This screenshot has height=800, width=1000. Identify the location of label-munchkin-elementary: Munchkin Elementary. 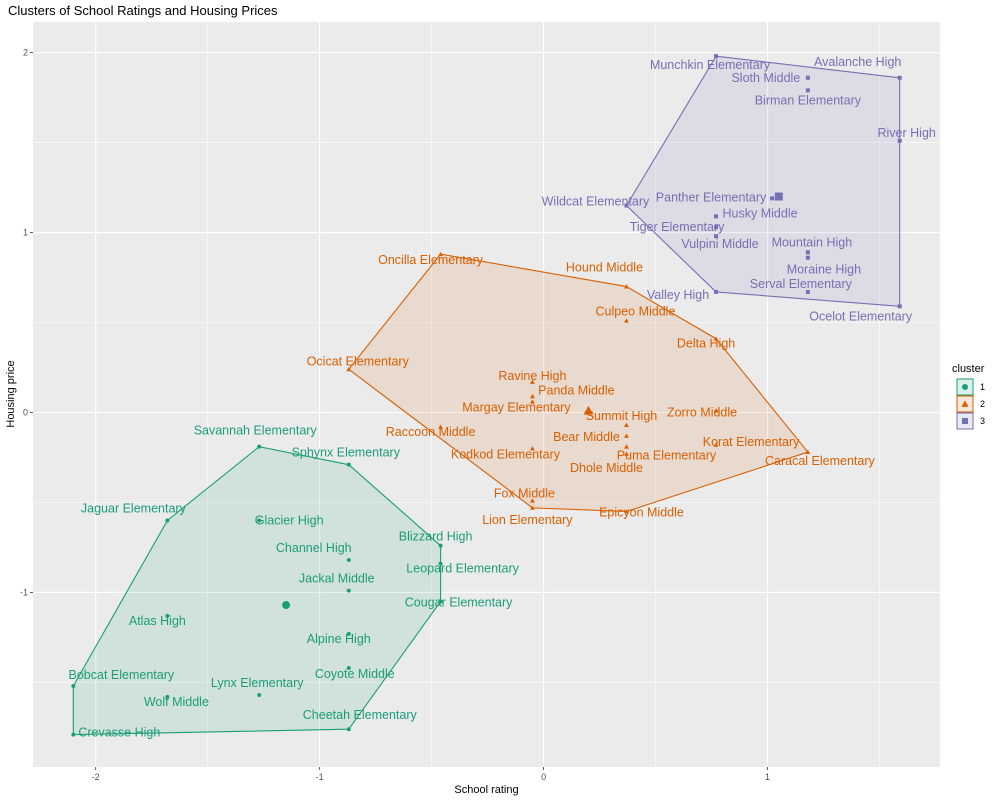
(710, 65).